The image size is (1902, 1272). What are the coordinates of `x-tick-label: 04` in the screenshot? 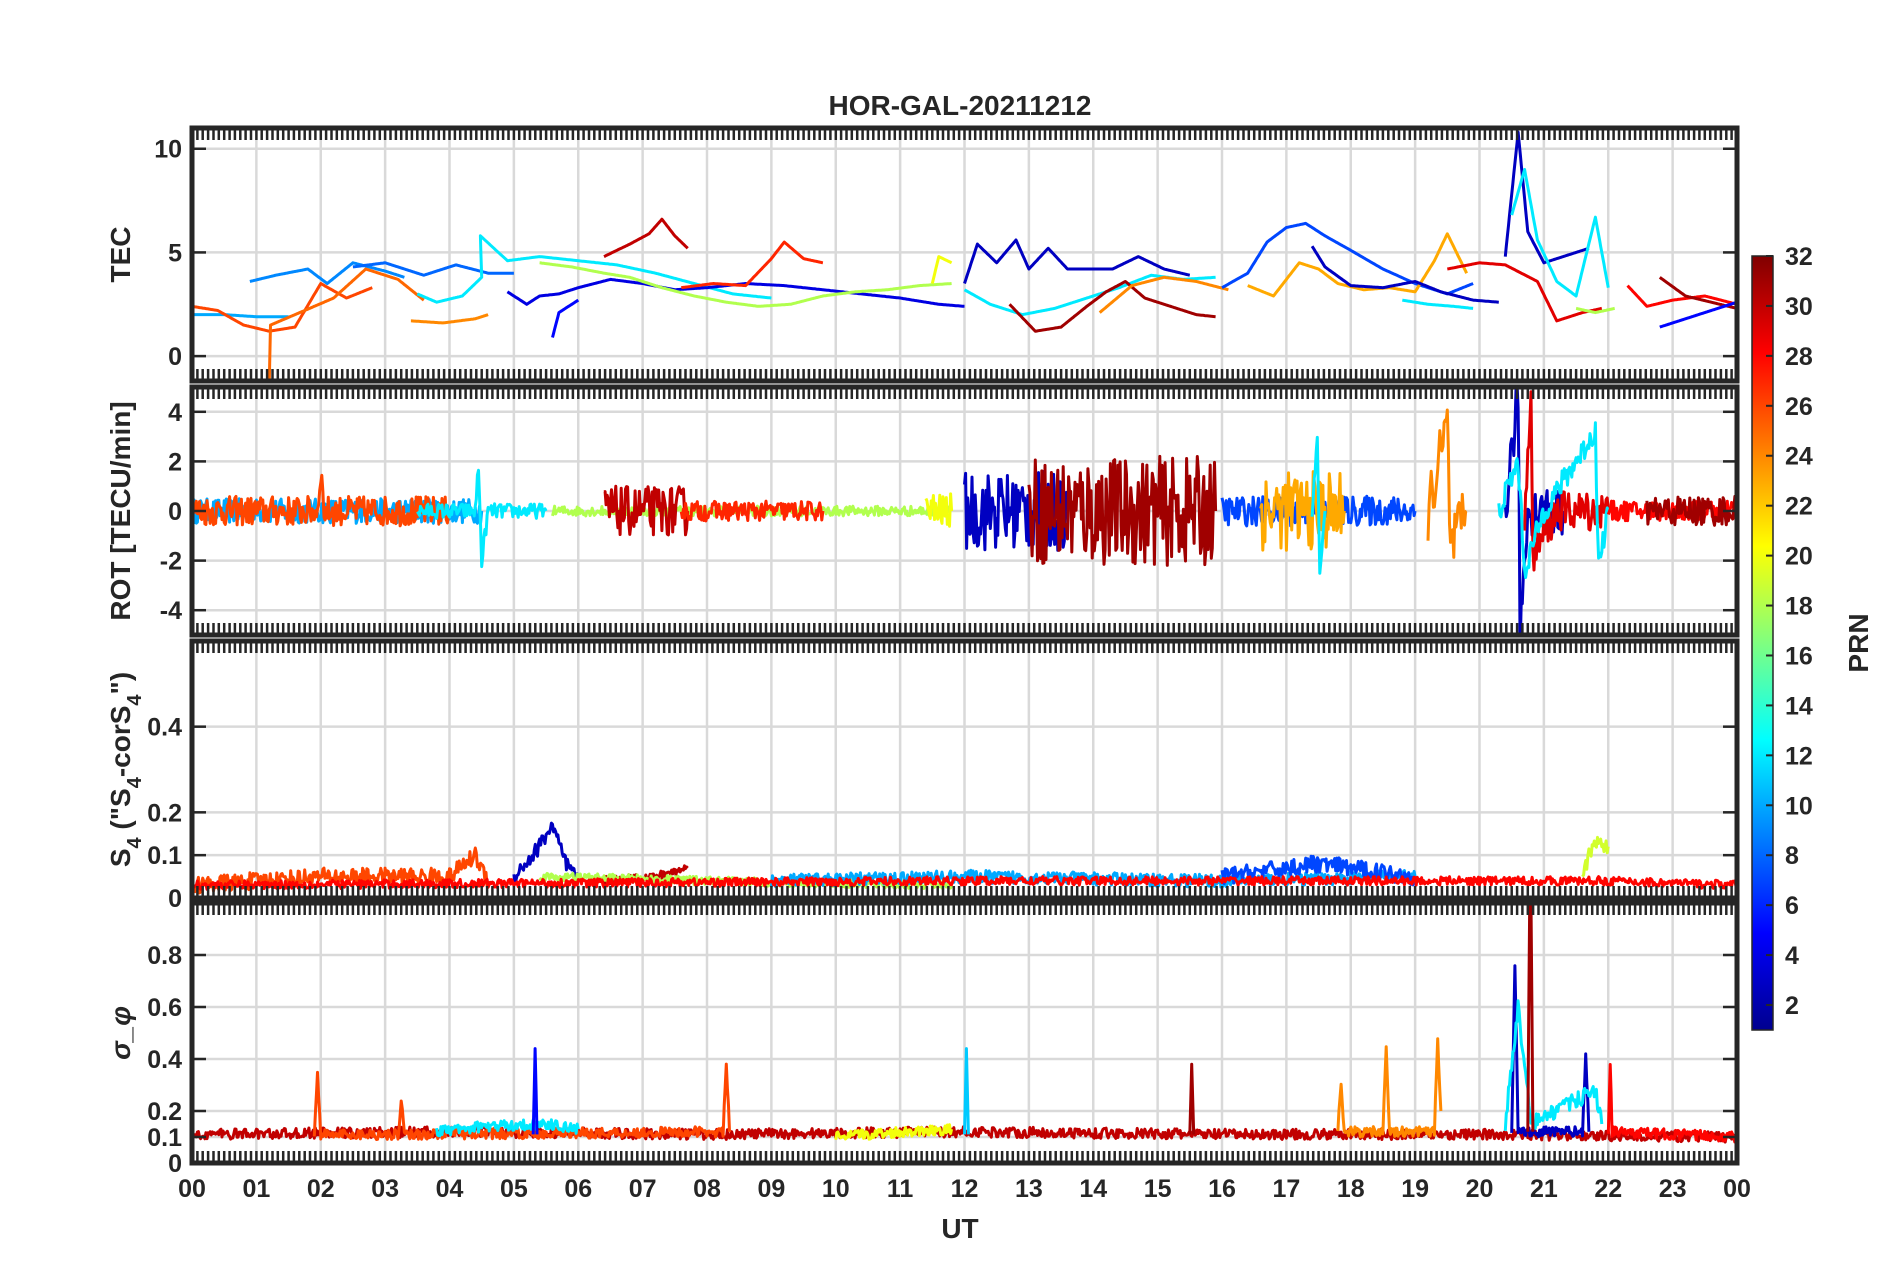 It's located at (450, 1189).